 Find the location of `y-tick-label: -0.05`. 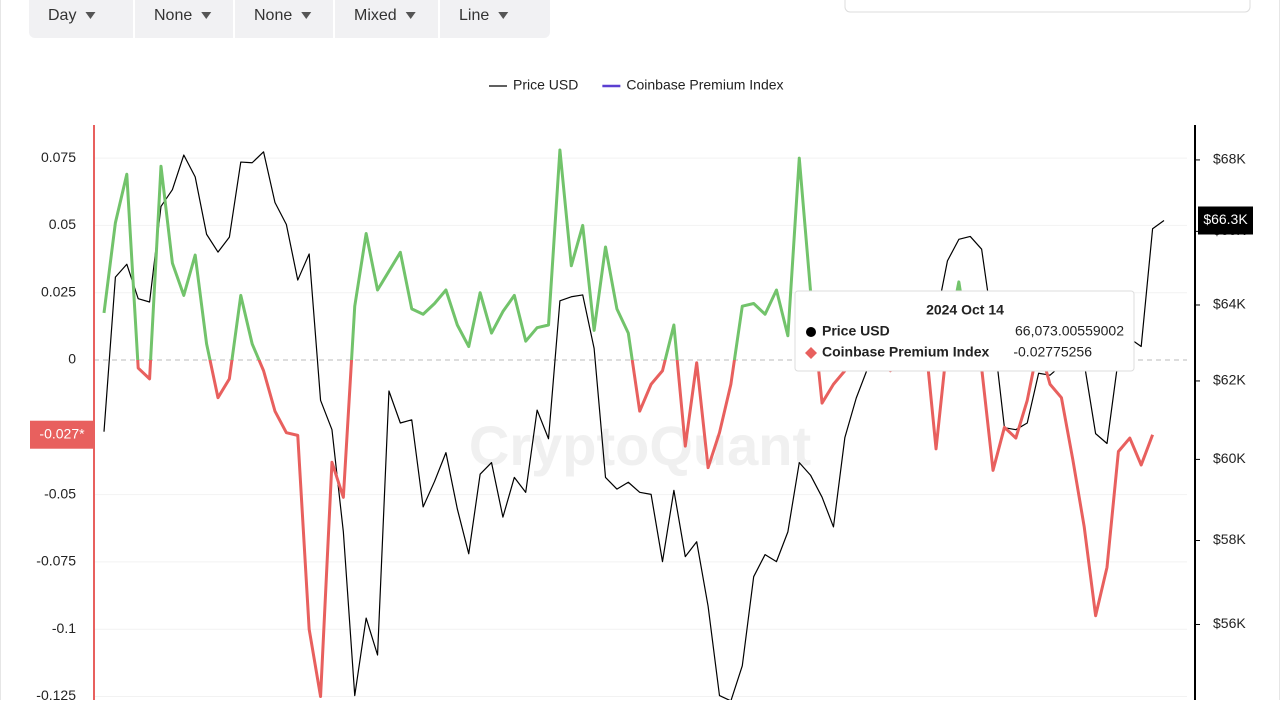

y-tick-label: -0.05 is located at coordinates (60, 493).